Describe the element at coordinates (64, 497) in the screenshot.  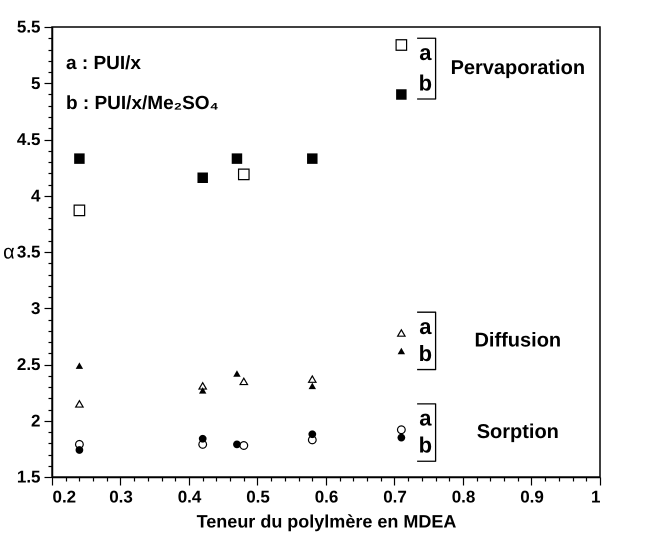
I see `x-tick-label: 0.2` at that location.